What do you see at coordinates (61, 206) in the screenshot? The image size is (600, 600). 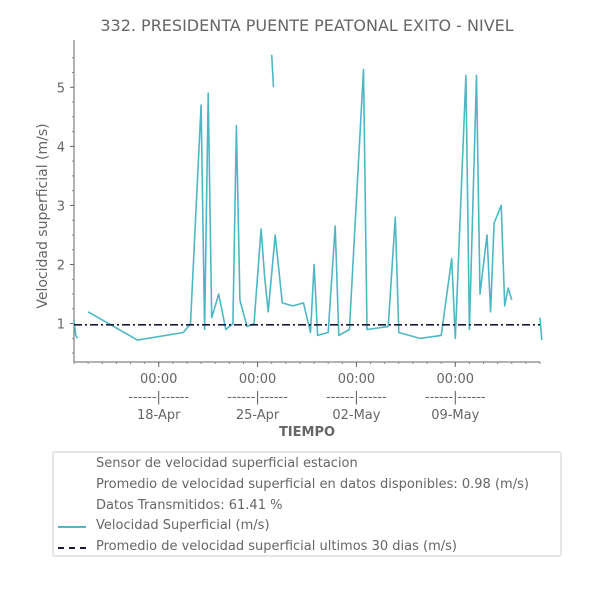 I see `y-tick-label: 3` at bounding box center [61, 206].